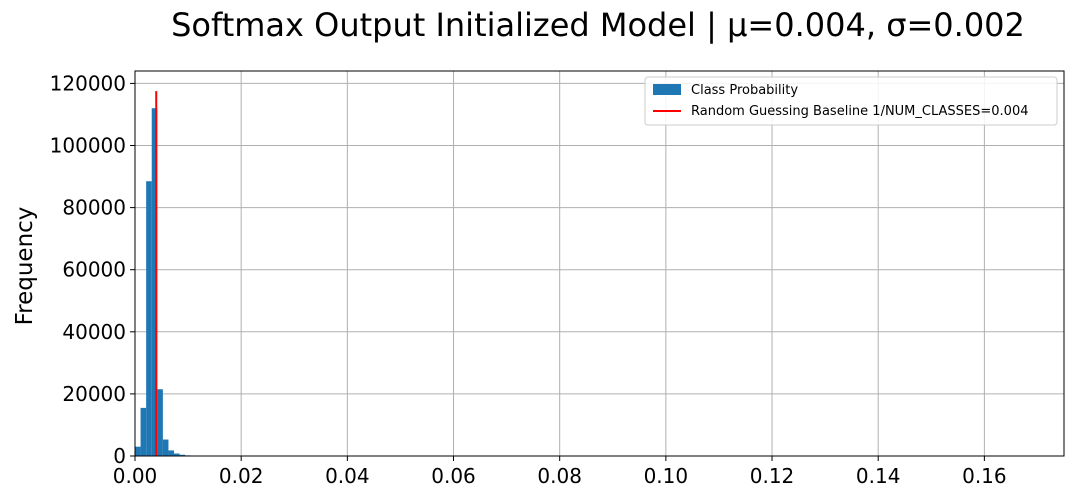 The height and width of the screenshot is (498, 1074). Describe the element at coordinates (94, 208) in the screenshot. I see `y-tick-label: 80000` at that location.